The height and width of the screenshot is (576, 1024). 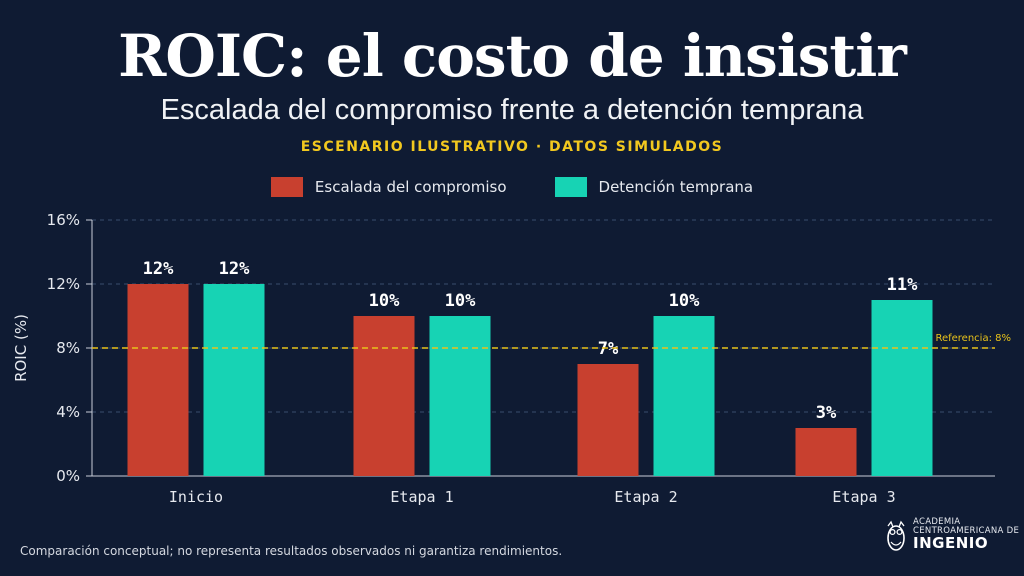 I want to click on x-tick-label: Inicio, so click(x=196, y=497).